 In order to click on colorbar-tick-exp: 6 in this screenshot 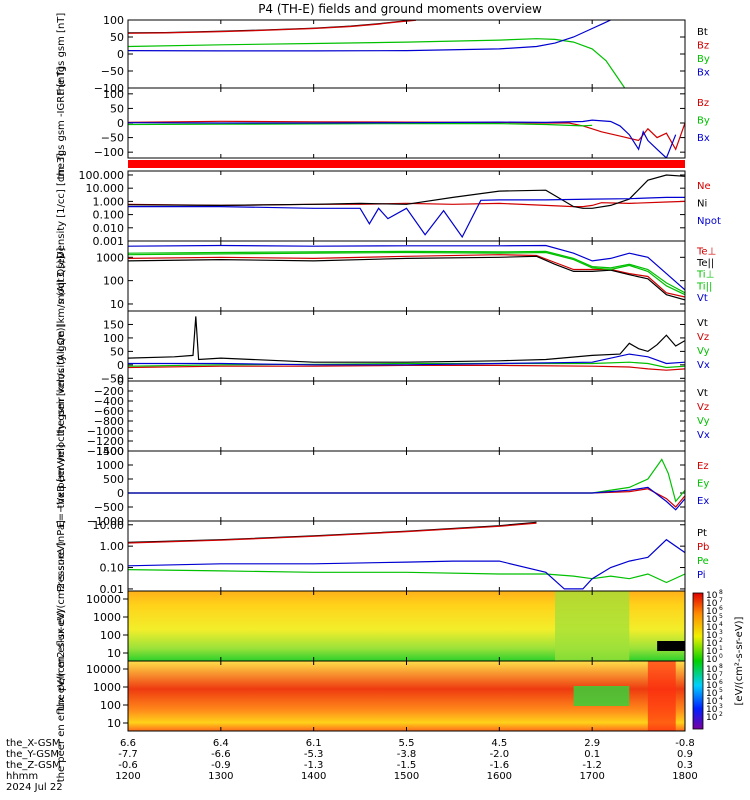, I will do `click(721, 682)`.